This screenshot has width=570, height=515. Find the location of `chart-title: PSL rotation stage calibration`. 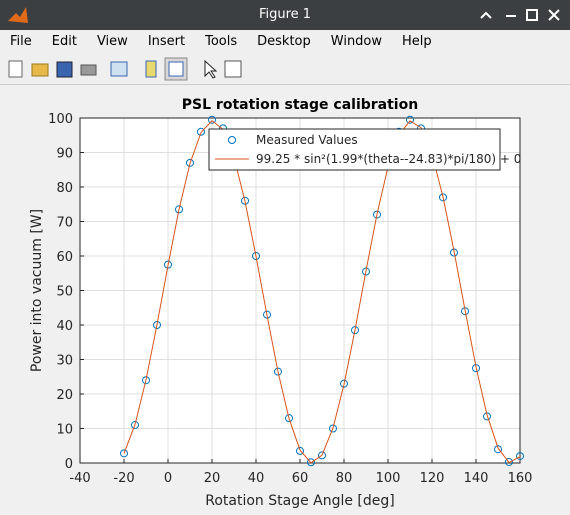

chart-title: PSL rotation stage calibration is located at coordinates (300, 105).